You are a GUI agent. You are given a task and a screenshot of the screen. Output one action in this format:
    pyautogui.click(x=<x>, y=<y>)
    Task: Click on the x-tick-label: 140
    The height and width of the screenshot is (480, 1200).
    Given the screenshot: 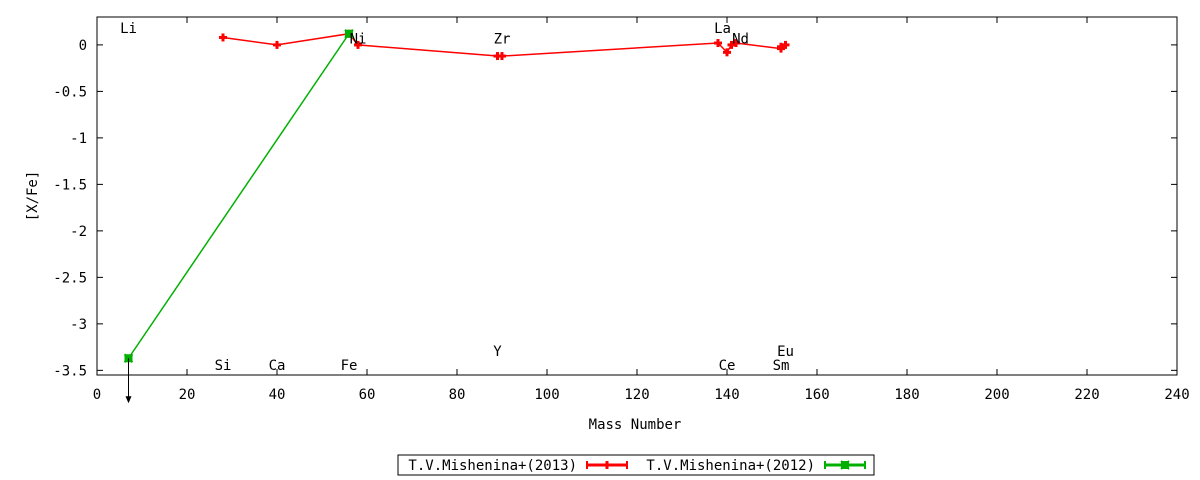 What is the action you would take?
    pyautogui.click(x=726, y=395)
    